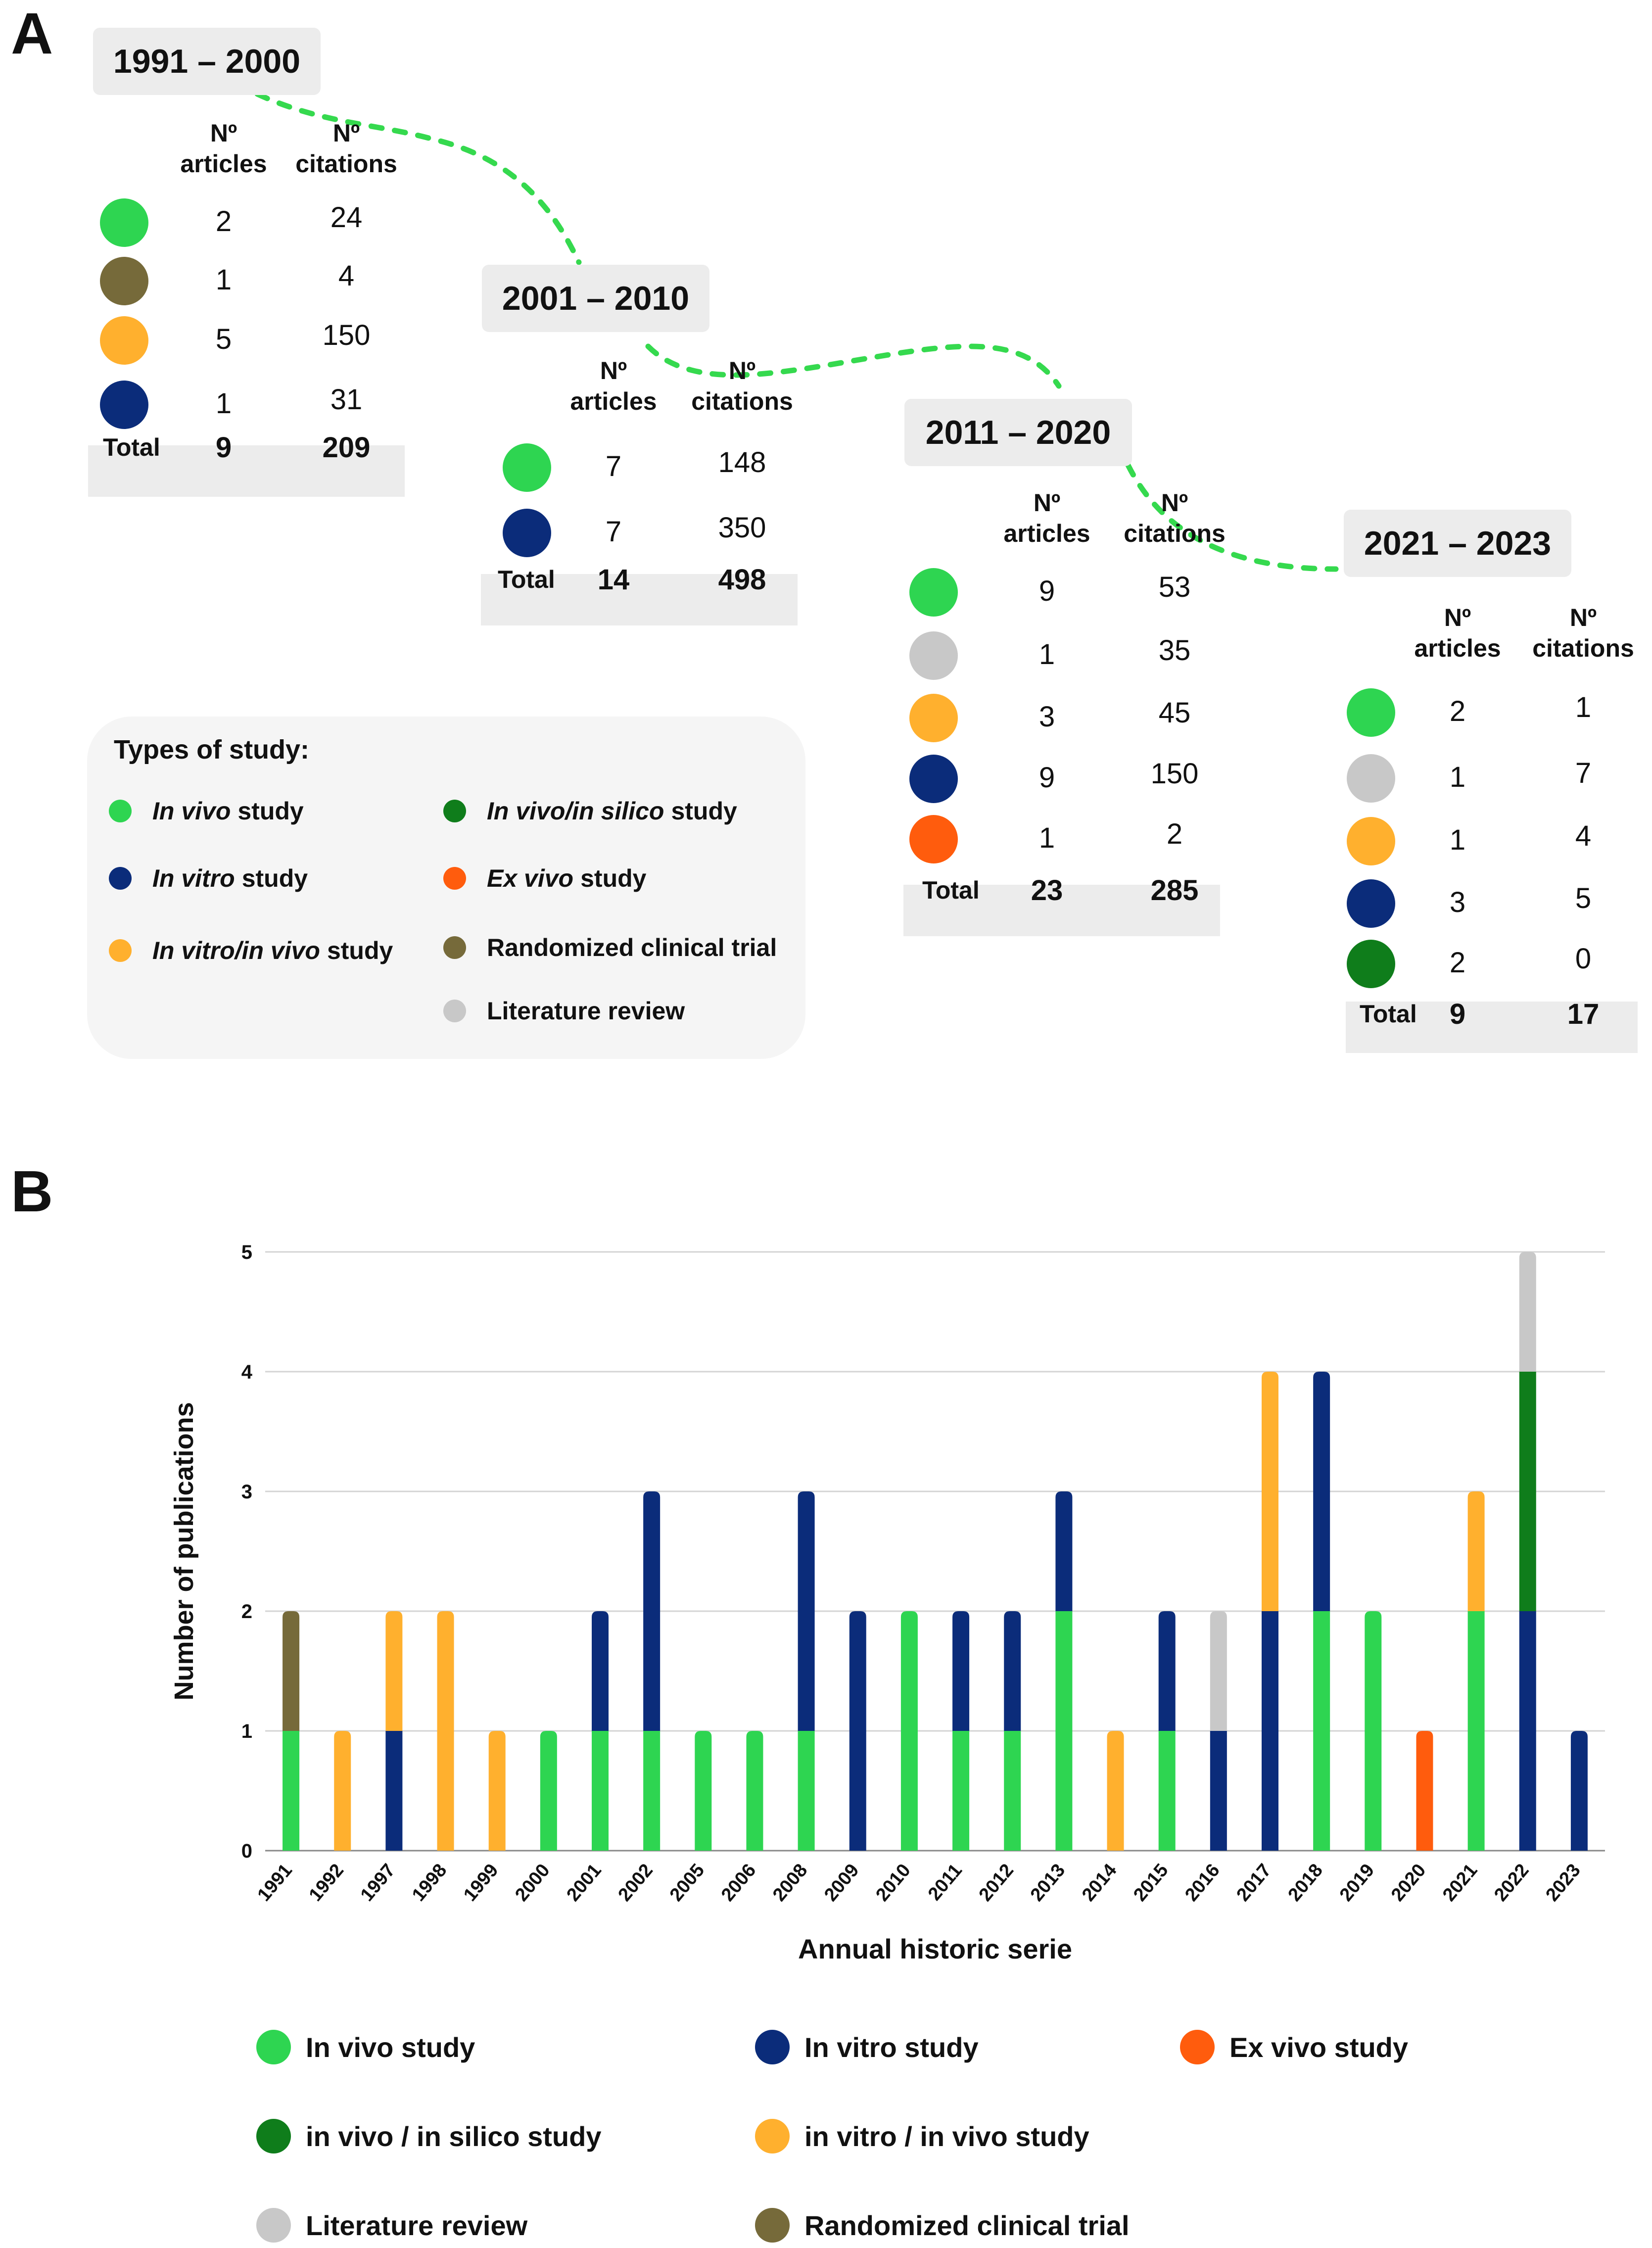  What do you see at coordinates (1458, 1014) in the screenshot?
I see `total-articles: 9` at bounding box center [1458, 1014].